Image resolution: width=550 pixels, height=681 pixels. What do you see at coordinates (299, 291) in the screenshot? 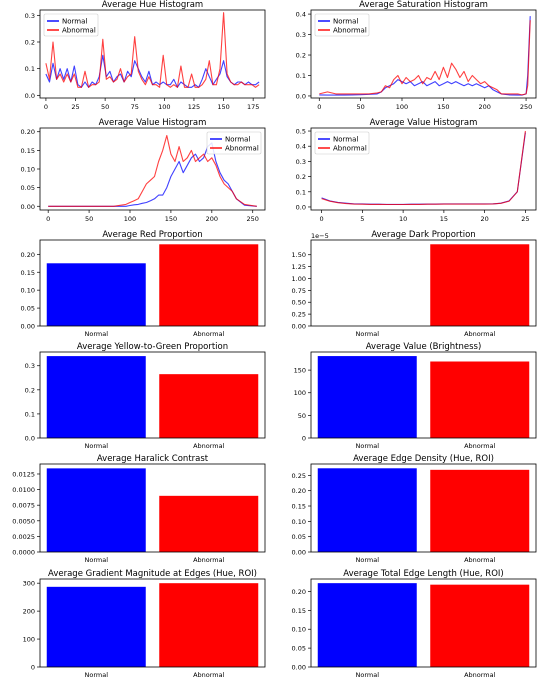
I see `y-tick-label: 0.75` at bounding box center [299, 291].